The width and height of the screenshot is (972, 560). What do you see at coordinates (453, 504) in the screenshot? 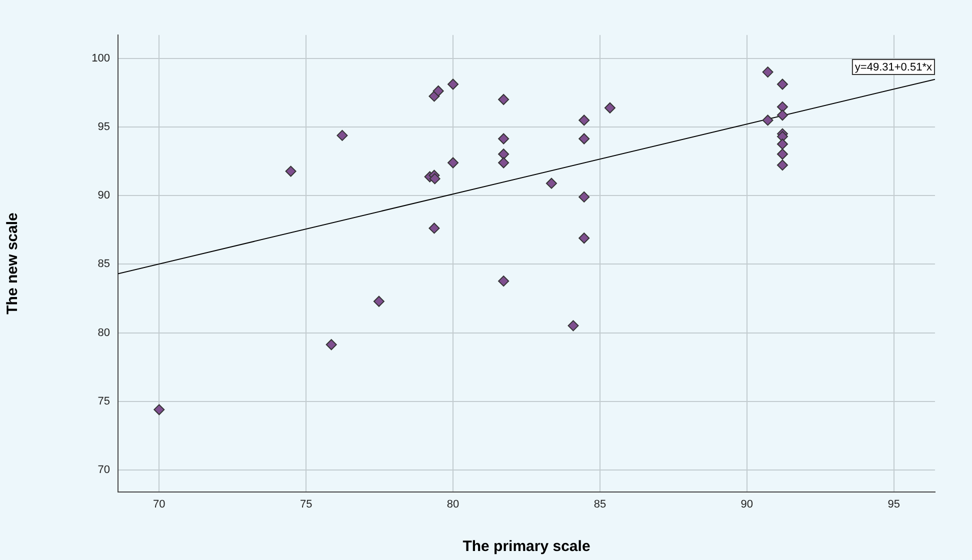
I see `x-tick-label: 80` at bounding box center [453, 504].